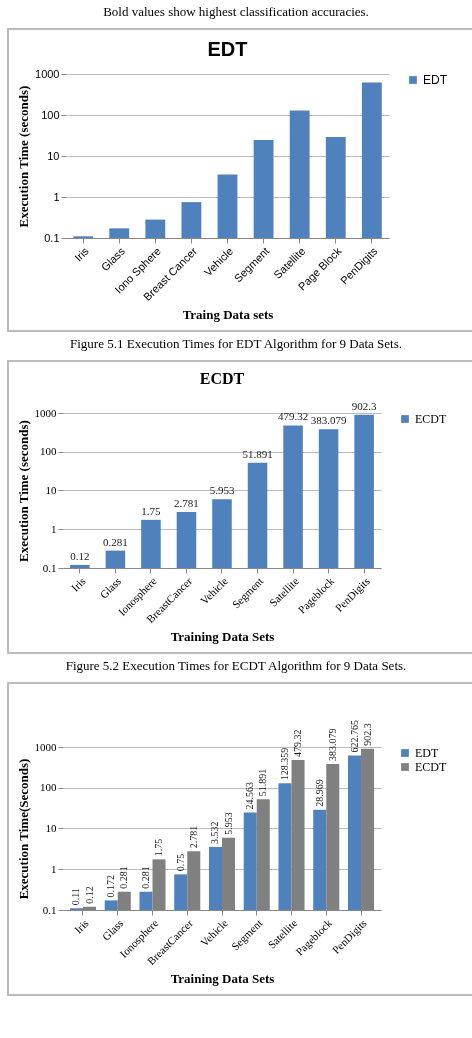 The width and height of the screenshot is (472, 1038). Describe the element at coordinates (23, 829) in the screenshot. I see `y-axis-title: Execution Time(Seconds)` at that location.